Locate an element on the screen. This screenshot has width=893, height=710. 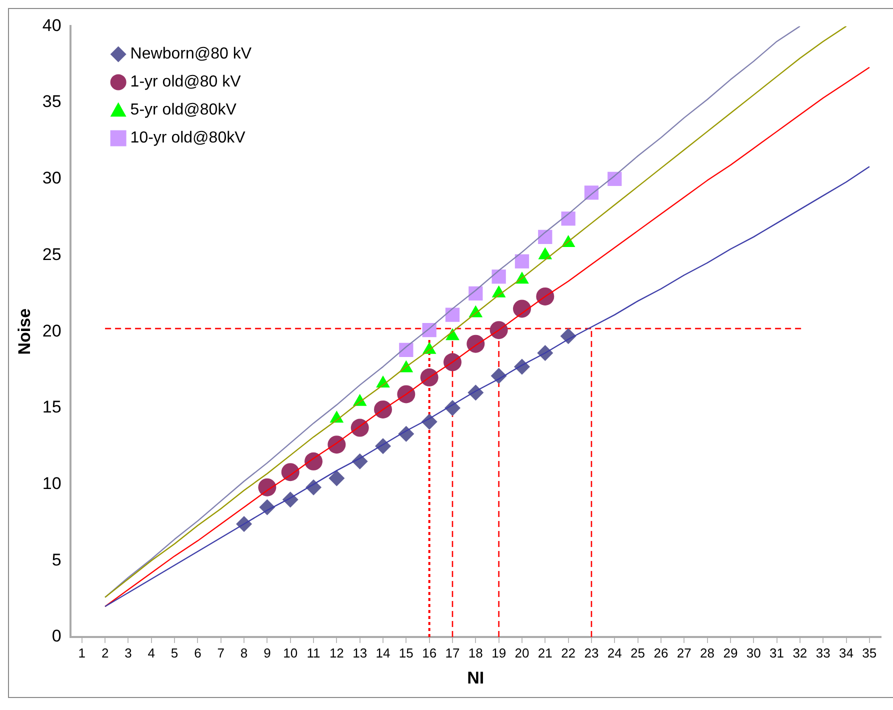
x-tick-label: 12 is located at coordinates (336, 652).